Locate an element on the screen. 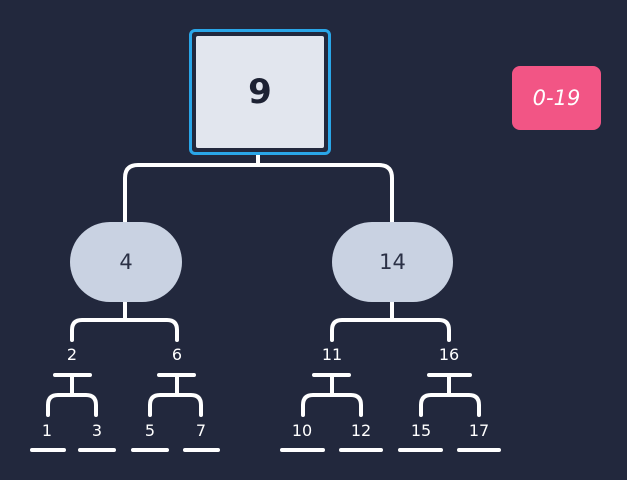 The width and height of the screenshot is (627, 480). leaf-1: 1 is located at coordinates (47, 430).